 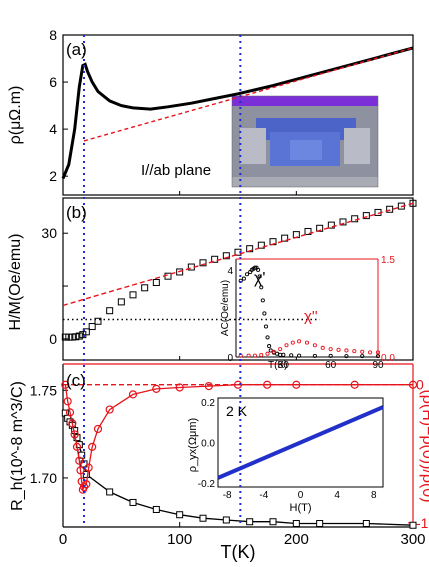 What do you see at coordinates (388, 358) in the screenshot?
I see `panel-b-inset-ytick-right-label: 0.0` at bounding box center [388, 358].